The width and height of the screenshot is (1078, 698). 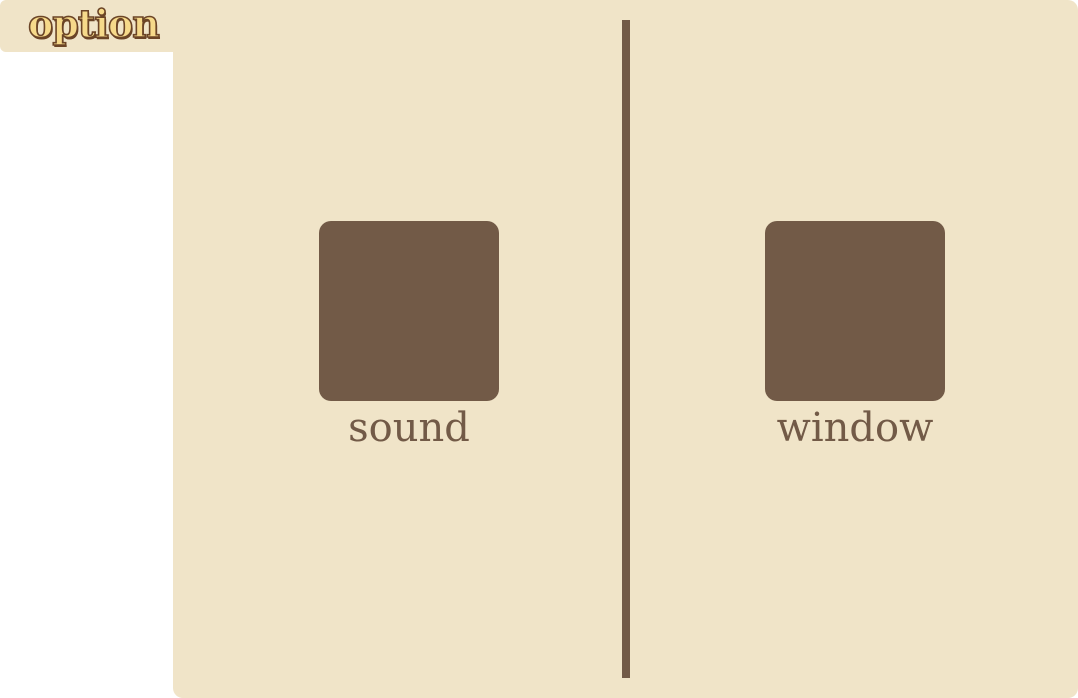 I want to click on panel-divider, so click(x=626, y=349).